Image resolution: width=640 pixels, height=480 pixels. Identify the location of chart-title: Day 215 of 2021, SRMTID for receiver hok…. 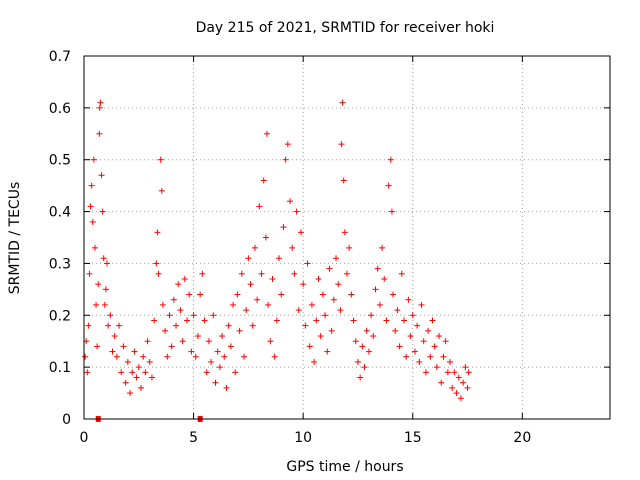
(345, 28).